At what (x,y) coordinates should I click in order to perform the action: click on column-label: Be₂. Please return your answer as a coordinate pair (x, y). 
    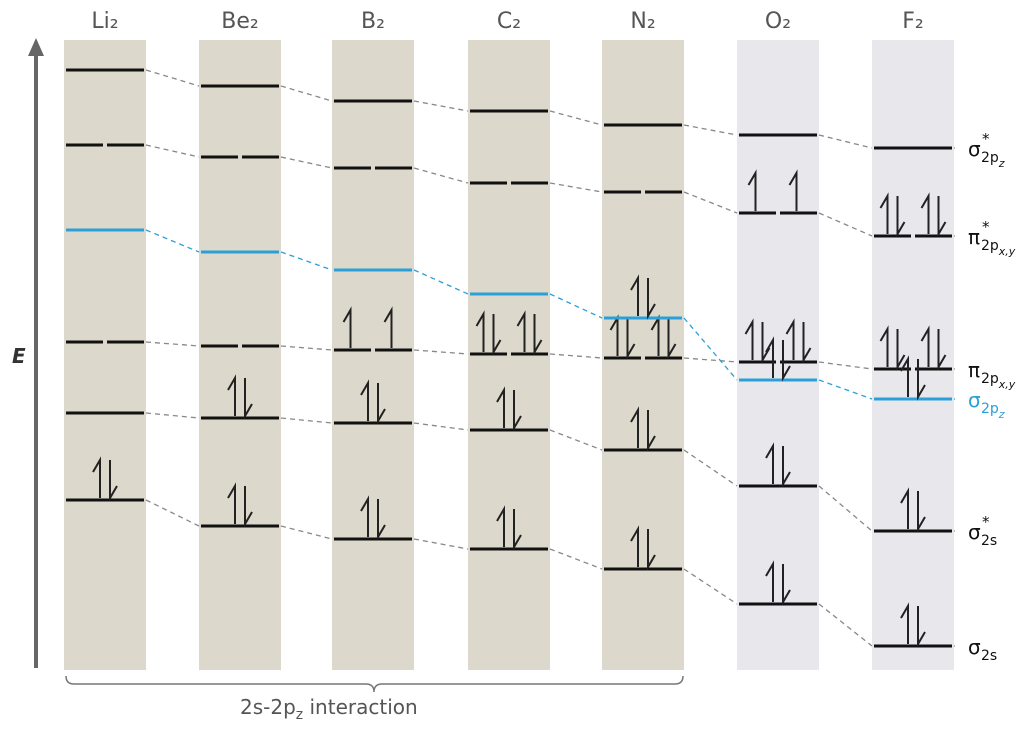
    Looking at the image, I should click on (239, 21).